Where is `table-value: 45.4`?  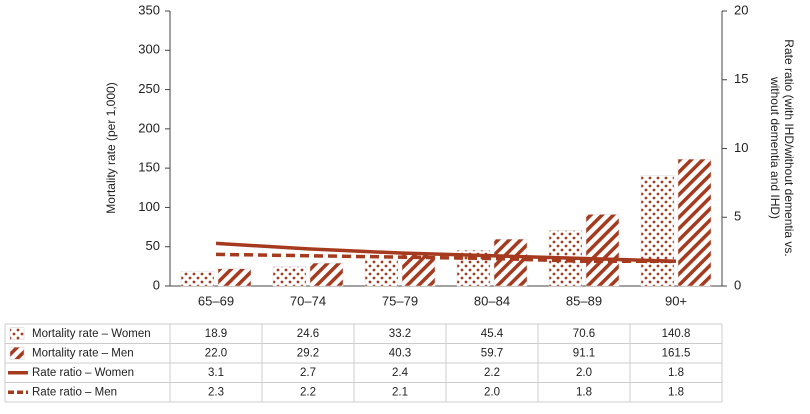 table-value: 45.4 is located at coordinates (492, 334).